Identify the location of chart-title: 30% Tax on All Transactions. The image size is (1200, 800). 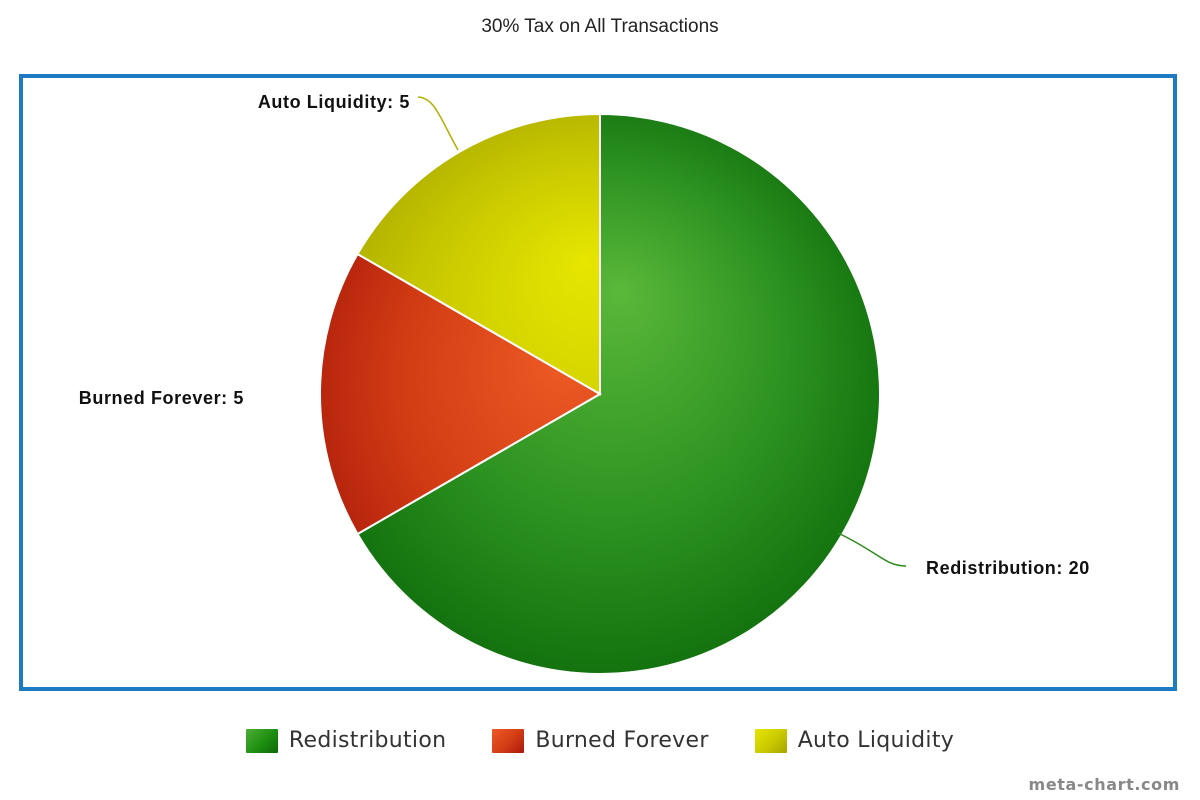
(600, 26).